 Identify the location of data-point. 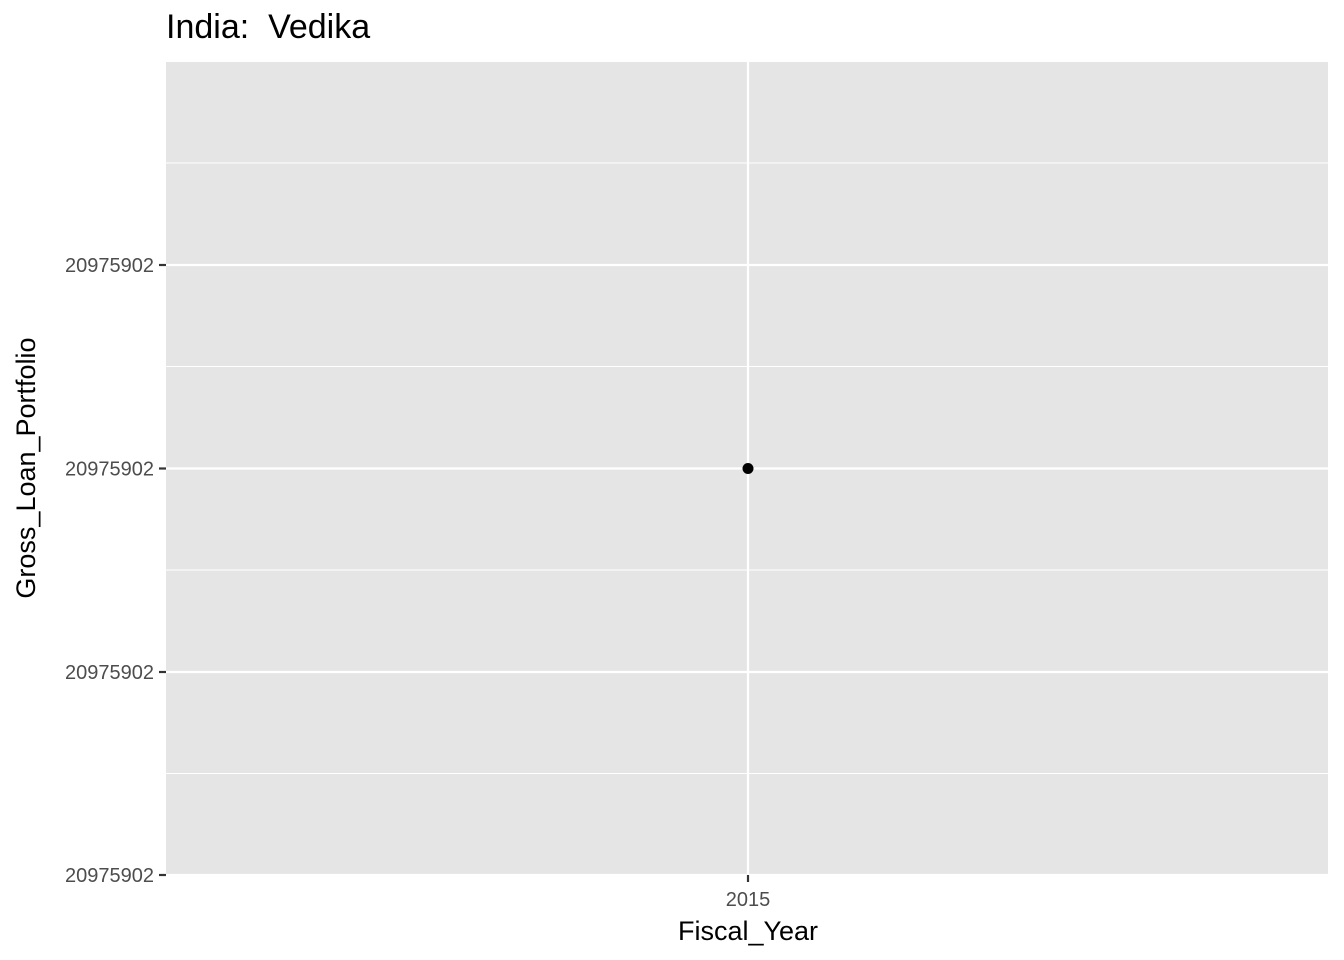
(748, 468).